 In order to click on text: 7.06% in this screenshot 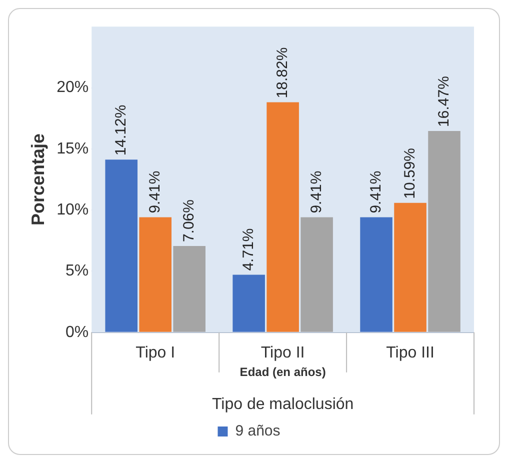, I will do `click(189, 220)`.